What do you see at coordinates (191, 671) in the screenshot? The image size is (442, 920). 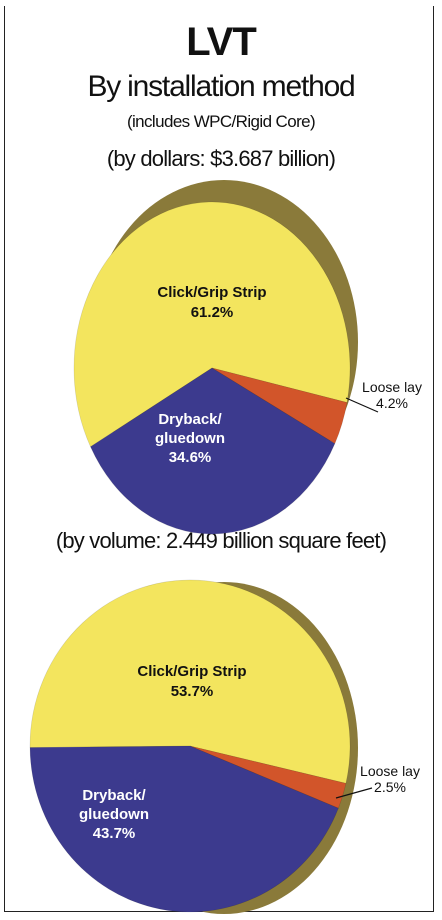 I see `pie-volume-label-click: Click/Grip Strip` at bounding box center [191, 671].